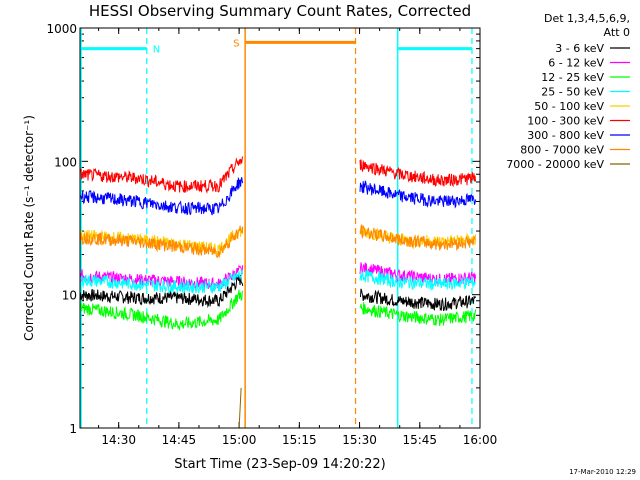 This screenshot has height=480, width=640. I want to click on legend-entry-label-1: 6 - 12 keV, so click(576, 63).